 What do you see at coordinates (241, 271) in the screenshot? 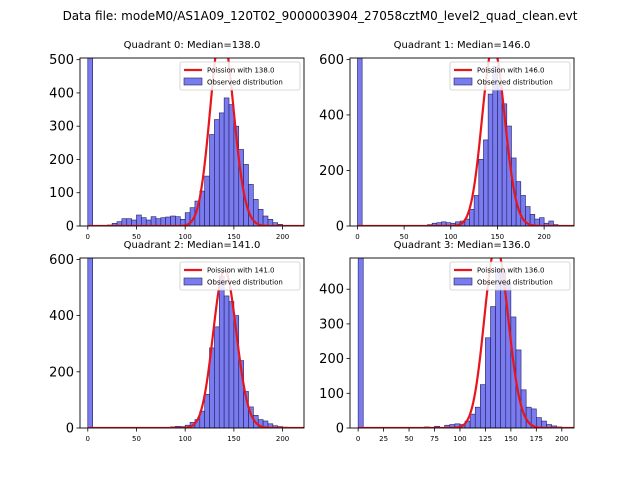
I see `legend-label-poisson: Poission with 141.0` at bounding box center [241, 271].